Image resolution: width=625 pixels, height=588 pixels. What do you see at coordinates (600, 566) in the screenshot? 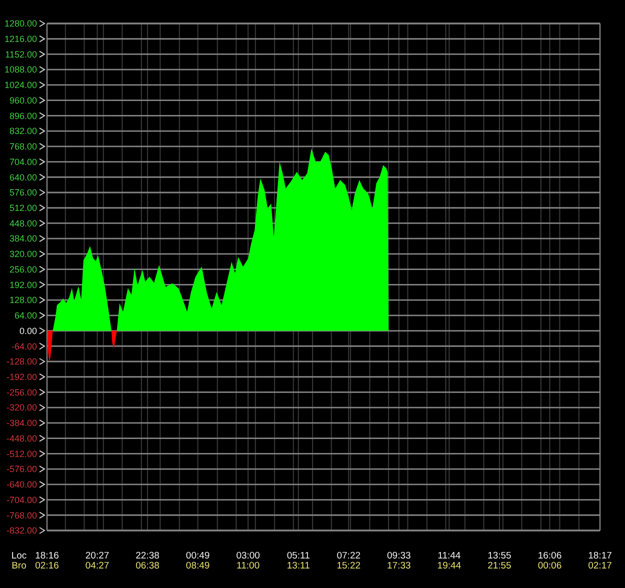
I see `x2-tick-label: 02:17` at bounding box center [600, 566].